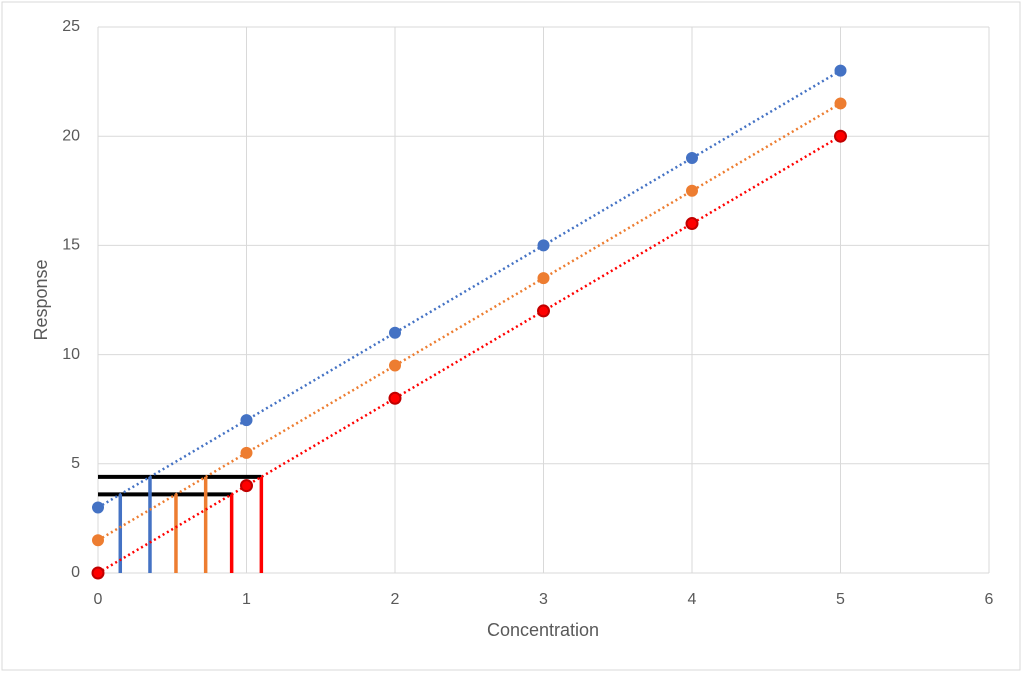 The width and height of the screenshot is (1024, 675). I want to click on y-tick-label: 0, so click(75, 572).